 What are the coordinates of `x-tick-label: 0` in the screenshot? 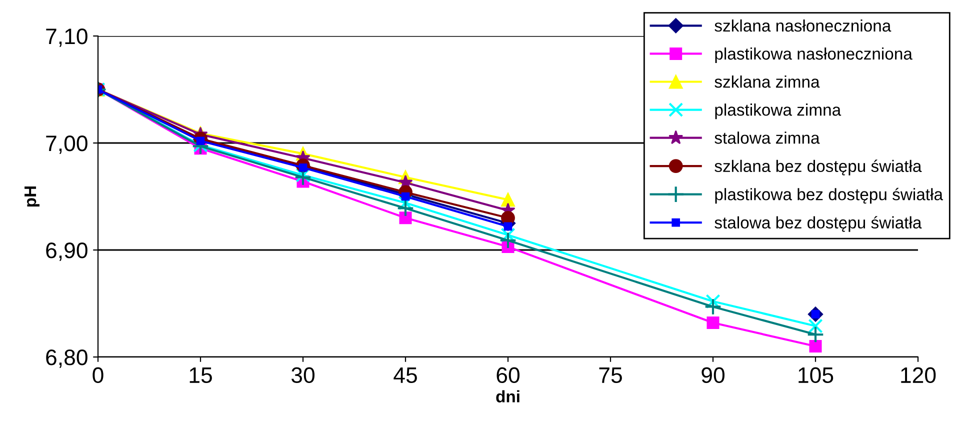 It's located at (98, 375).